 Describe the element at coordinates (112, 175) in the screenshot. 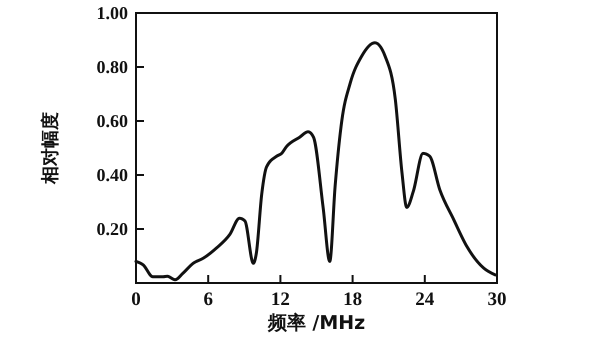

I see `y-tick-label: 0.40` at that location.